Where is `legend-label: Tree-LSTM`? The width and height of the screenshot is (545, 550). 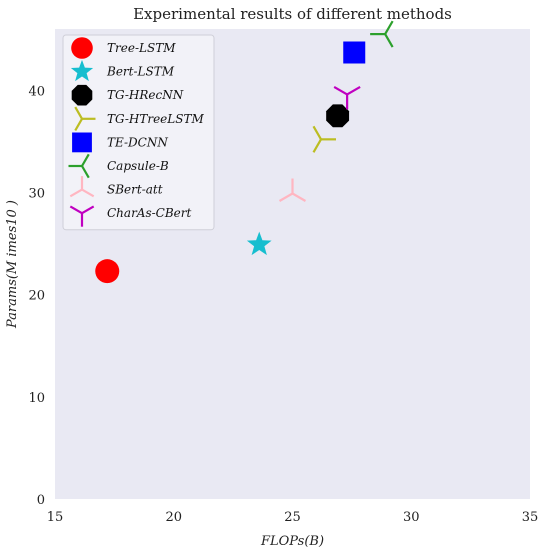 legend-label: Tree-LSTM is located at coordinates (141, 48).